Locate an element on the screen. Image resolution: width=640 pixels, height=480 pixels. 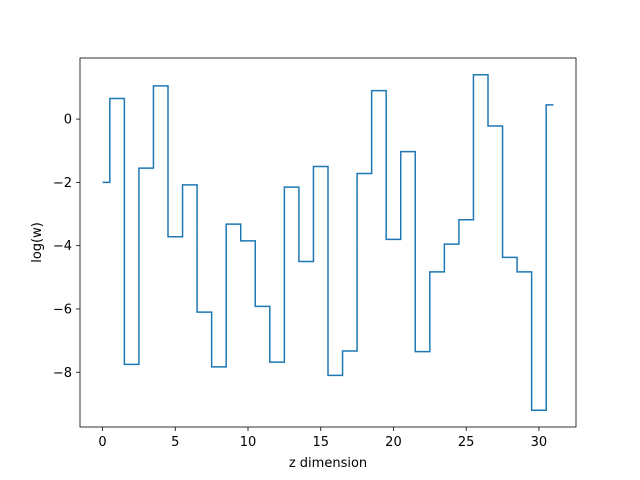
x-axis-label: z dimension is located at coordinates (328, 463).